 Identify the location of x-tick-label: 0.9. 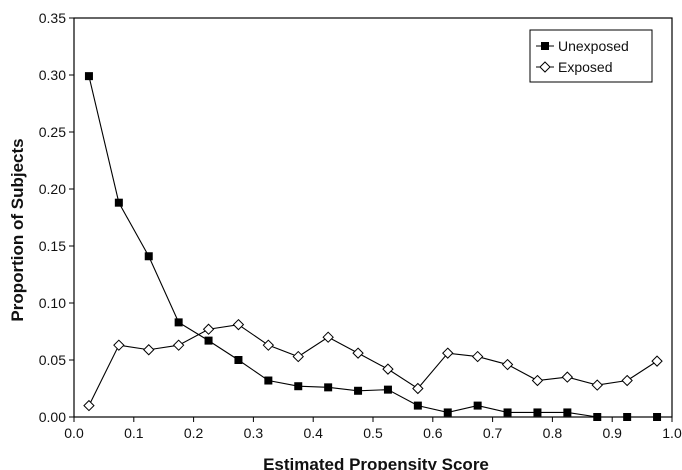
(612, 433).